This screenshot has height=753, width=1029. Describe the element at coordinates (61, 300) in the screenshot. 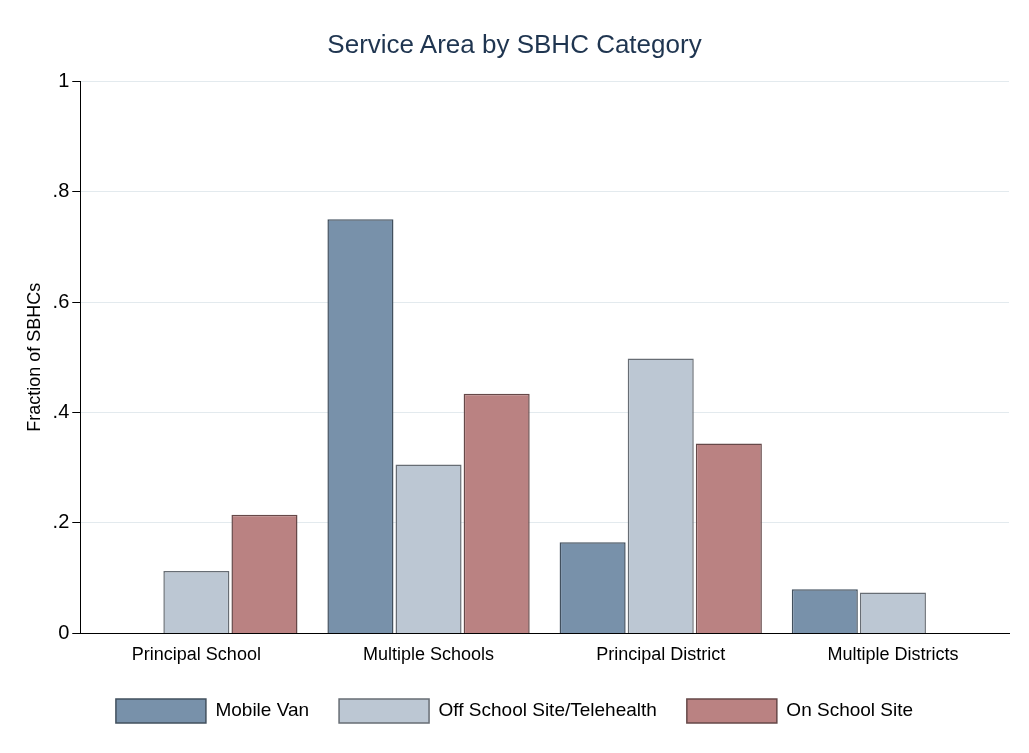

I see `y-tick-label: .6` at that location.